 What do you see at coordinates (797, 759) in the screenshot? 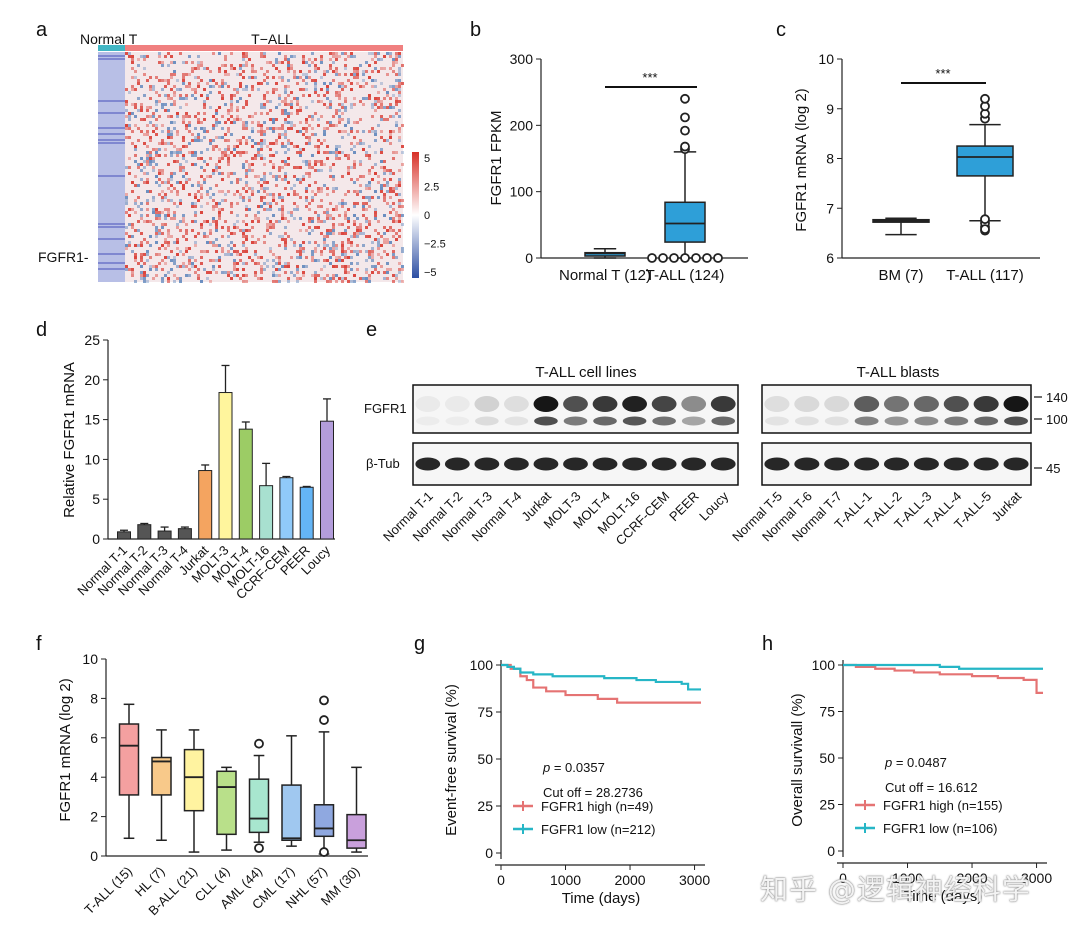
I see `panel-h-y-label: Overall survivall (%)` at bounding box center [797, 759].